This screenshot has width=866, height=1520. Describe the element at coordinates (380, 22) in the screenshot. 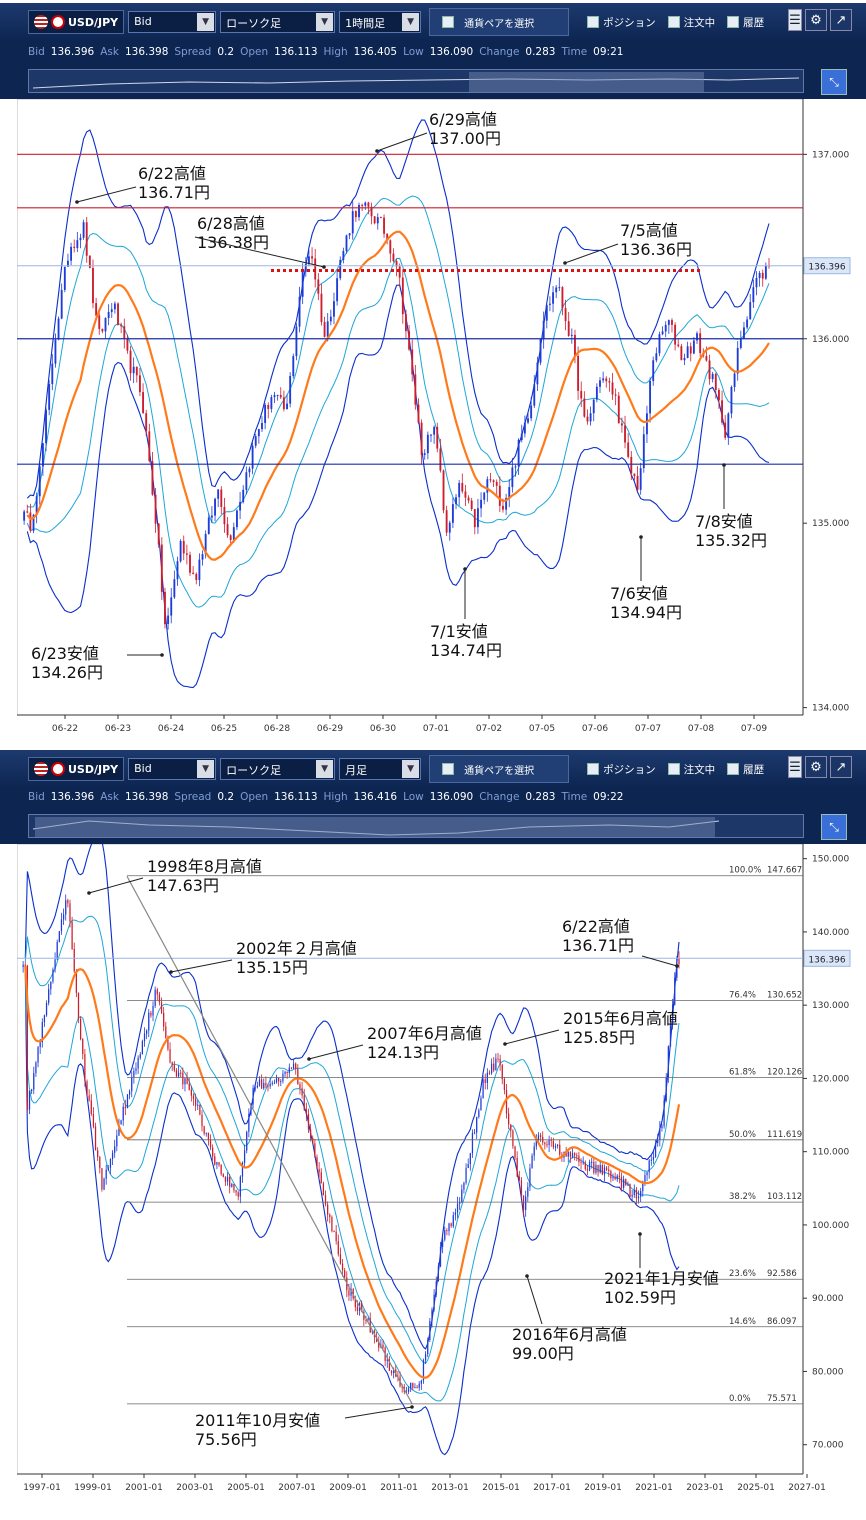

I see `timeframe-select: 1時間足 ▼` at that location.